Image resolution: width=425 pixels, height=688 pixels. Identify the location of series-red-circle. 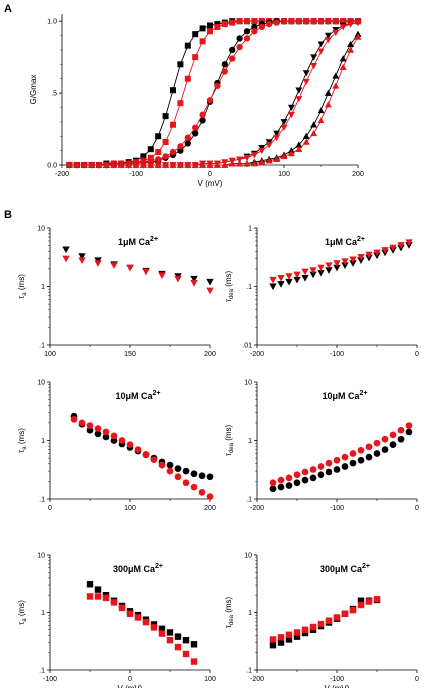
(341, 454).